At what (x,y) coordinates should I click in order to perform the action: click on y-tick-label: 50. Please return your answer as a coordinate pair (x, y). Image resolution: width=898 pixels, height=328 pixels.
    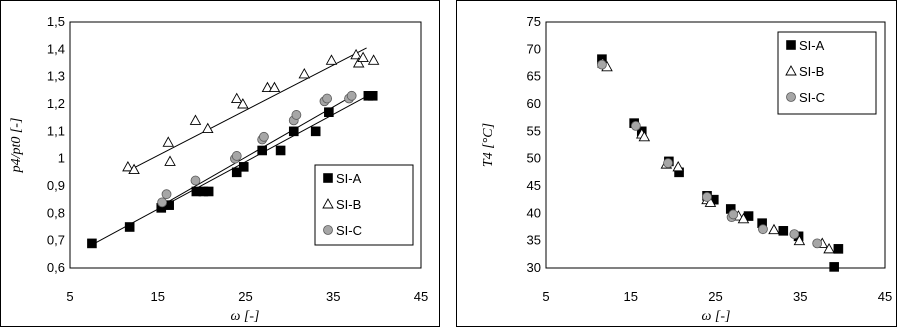
    Looking at the image, I should click on (534, 158).